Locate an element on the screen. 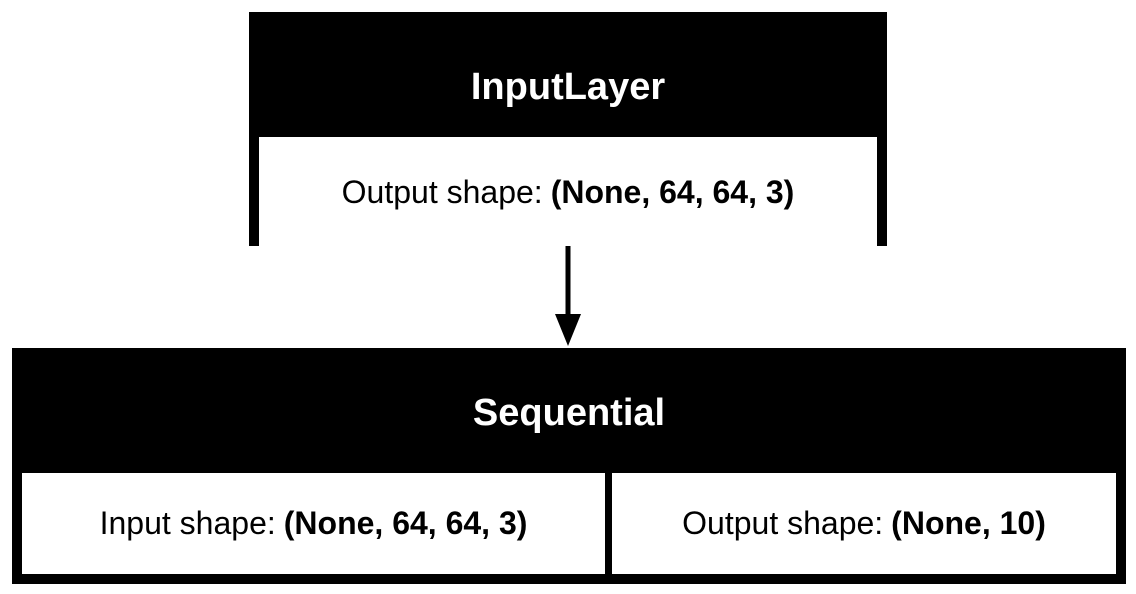  sequential-output-shape-cell: Output shape: (None, 10) is located at coordinates (864, 523).